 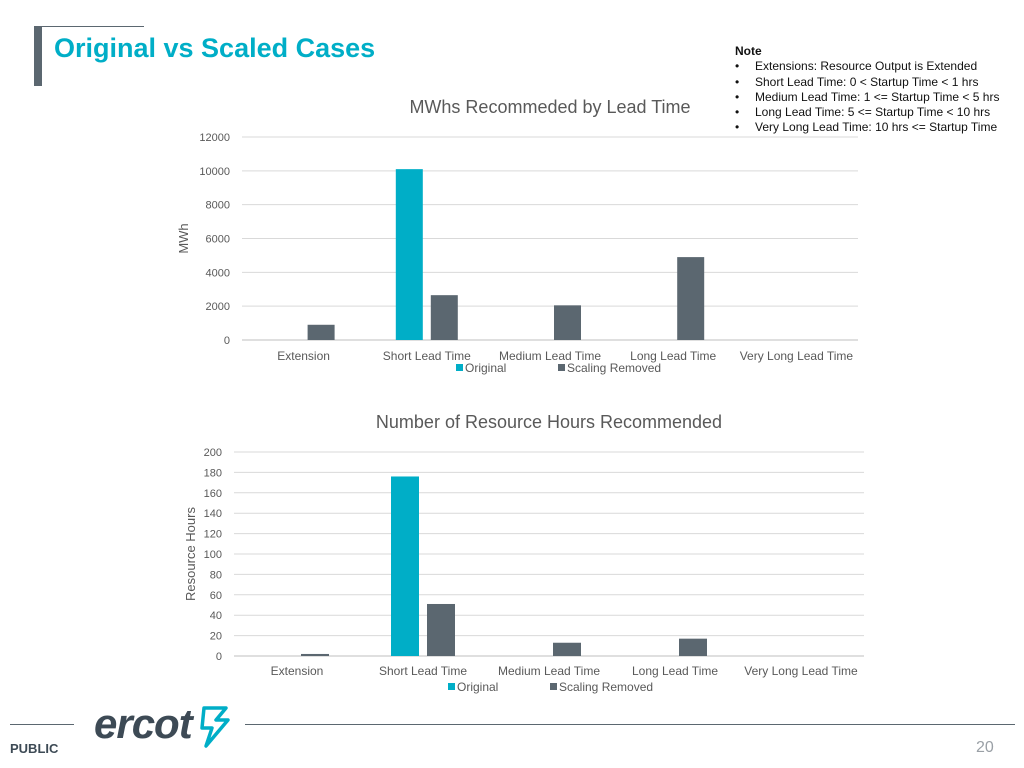 I want to click on chart0-category-label: Very Long Lead Time, so click(x=797, y=356).